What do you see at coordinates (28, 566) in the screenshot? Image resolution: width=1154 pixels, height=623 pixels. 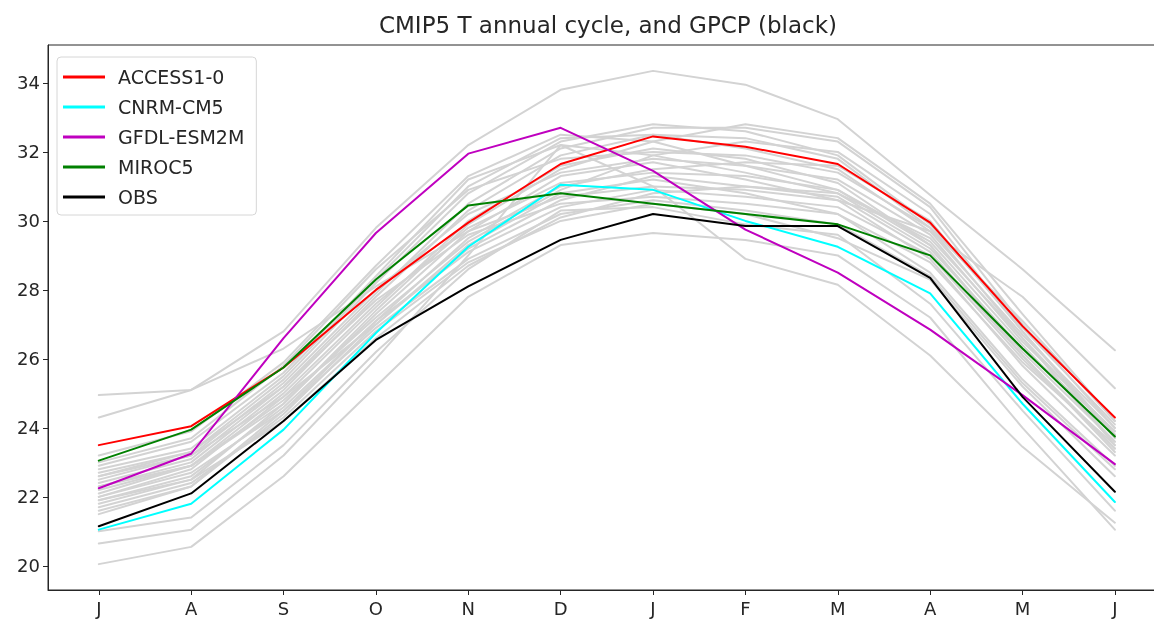 I see `y-tick-label: 20` at bounding box center [28, 566].